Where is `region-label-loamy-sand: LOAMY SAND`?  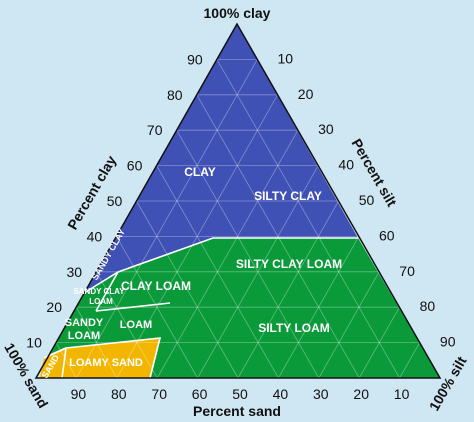 region-label-loamy-sand: LOAMY SAND is located at coordinates (106, 363).